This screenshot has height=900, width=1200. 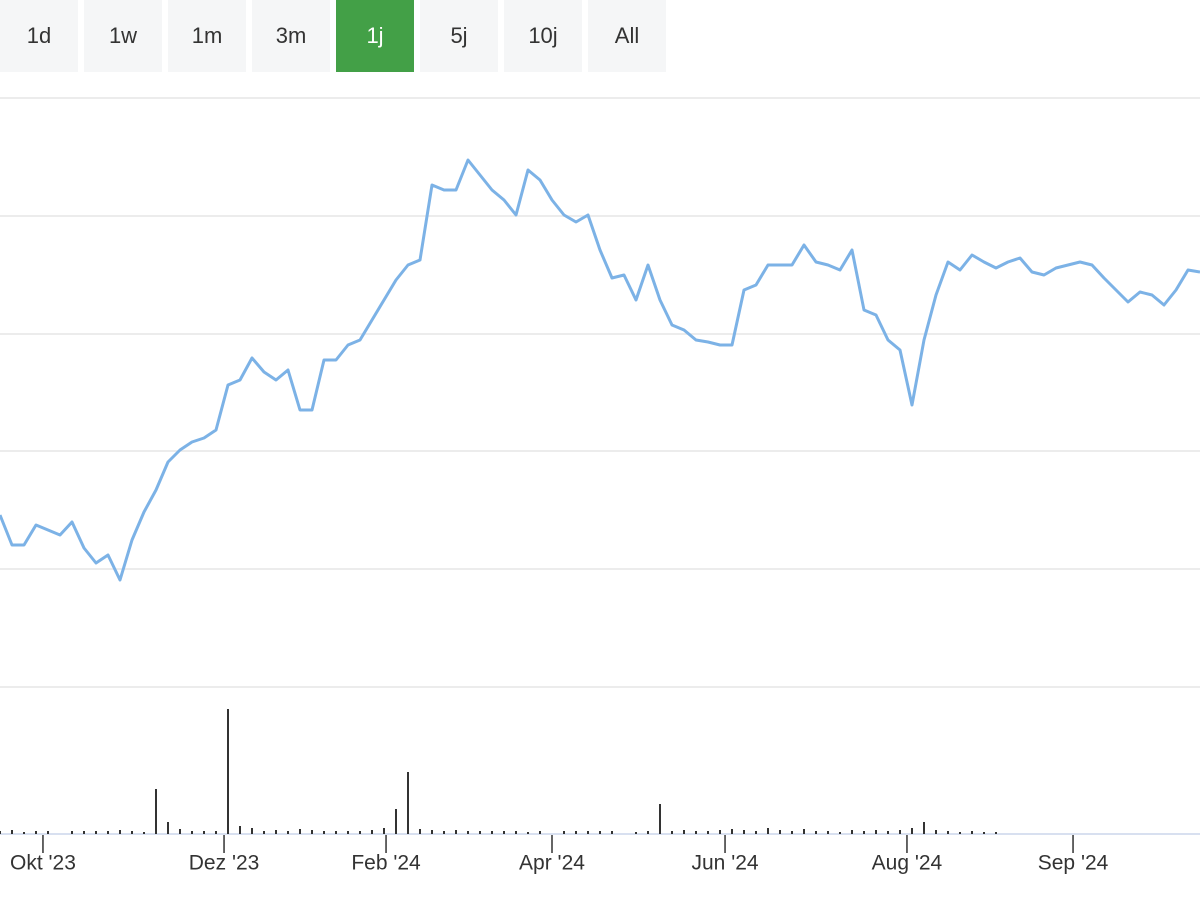 I want to click on range-button-label: 1w, so click(x=123, y=35).